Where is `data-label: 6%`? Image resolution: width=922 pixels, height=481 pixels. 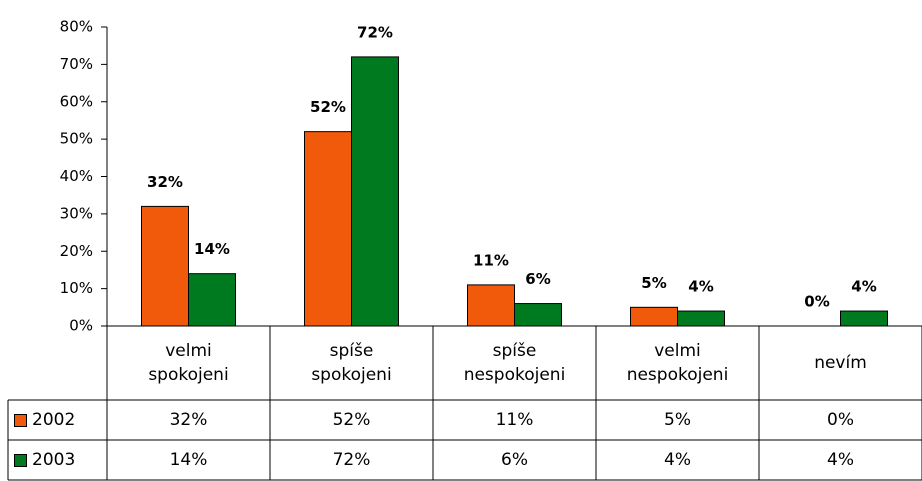 data-label: 6% is located at coordinates (537, 279).